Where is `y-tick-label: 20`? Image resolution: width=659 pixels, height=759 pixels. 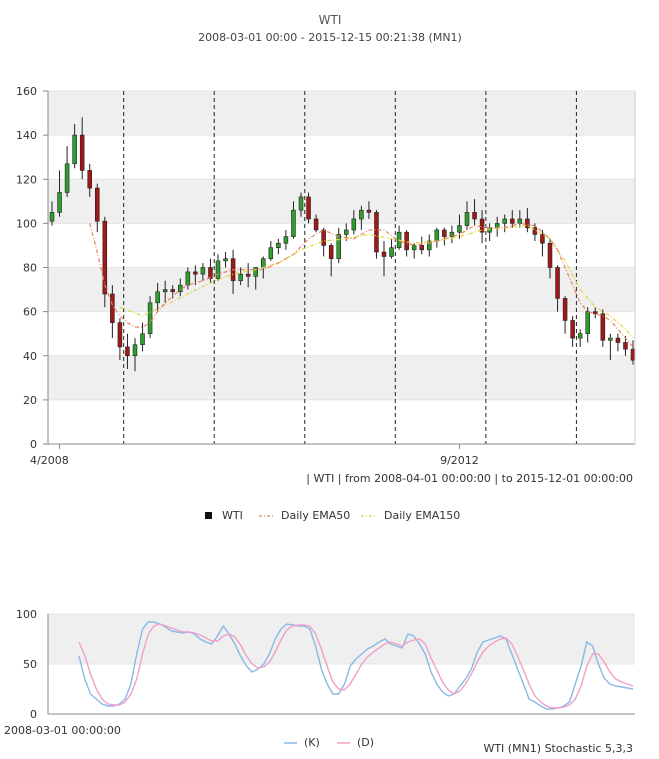 y-tick-label: 20 is located at coordinates (30, 400).